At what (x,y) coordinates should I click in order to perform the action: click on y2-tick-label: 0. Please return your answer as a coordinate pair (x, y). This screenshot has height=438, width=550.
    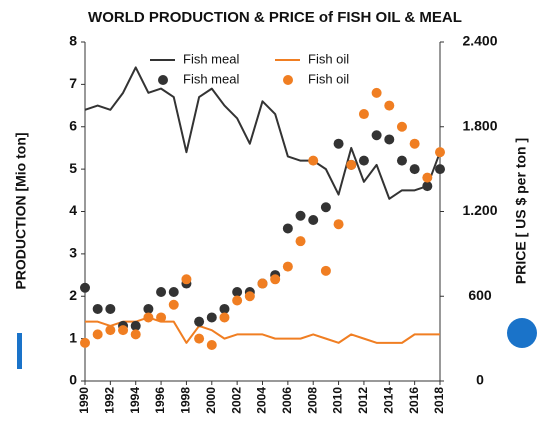
    Looking at the image, I should click on (480, 380).